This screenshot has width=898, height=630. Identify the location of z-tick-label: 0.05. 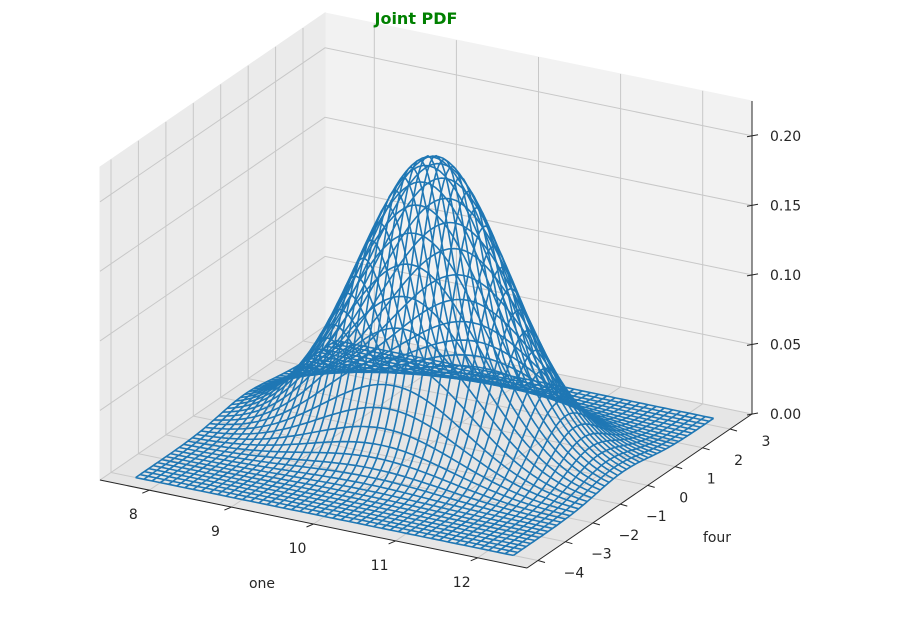
(785, 345).